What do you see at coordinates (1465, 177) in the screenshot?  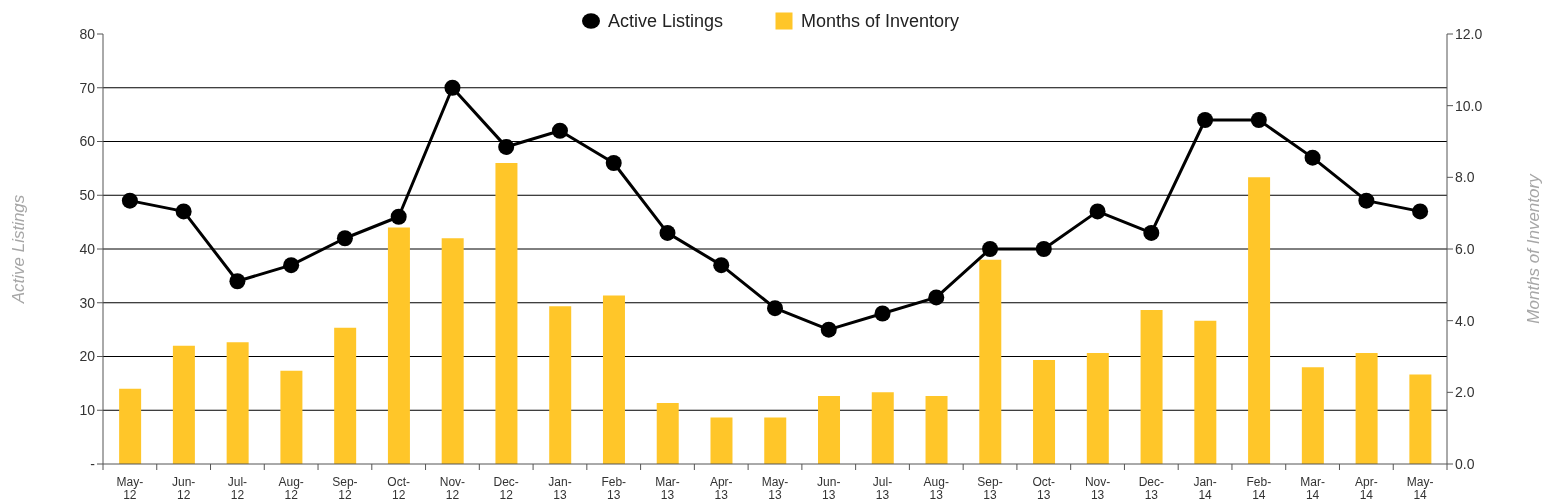 I see `y2-tick-label: 8.0` at bounding box center [1465, 177].